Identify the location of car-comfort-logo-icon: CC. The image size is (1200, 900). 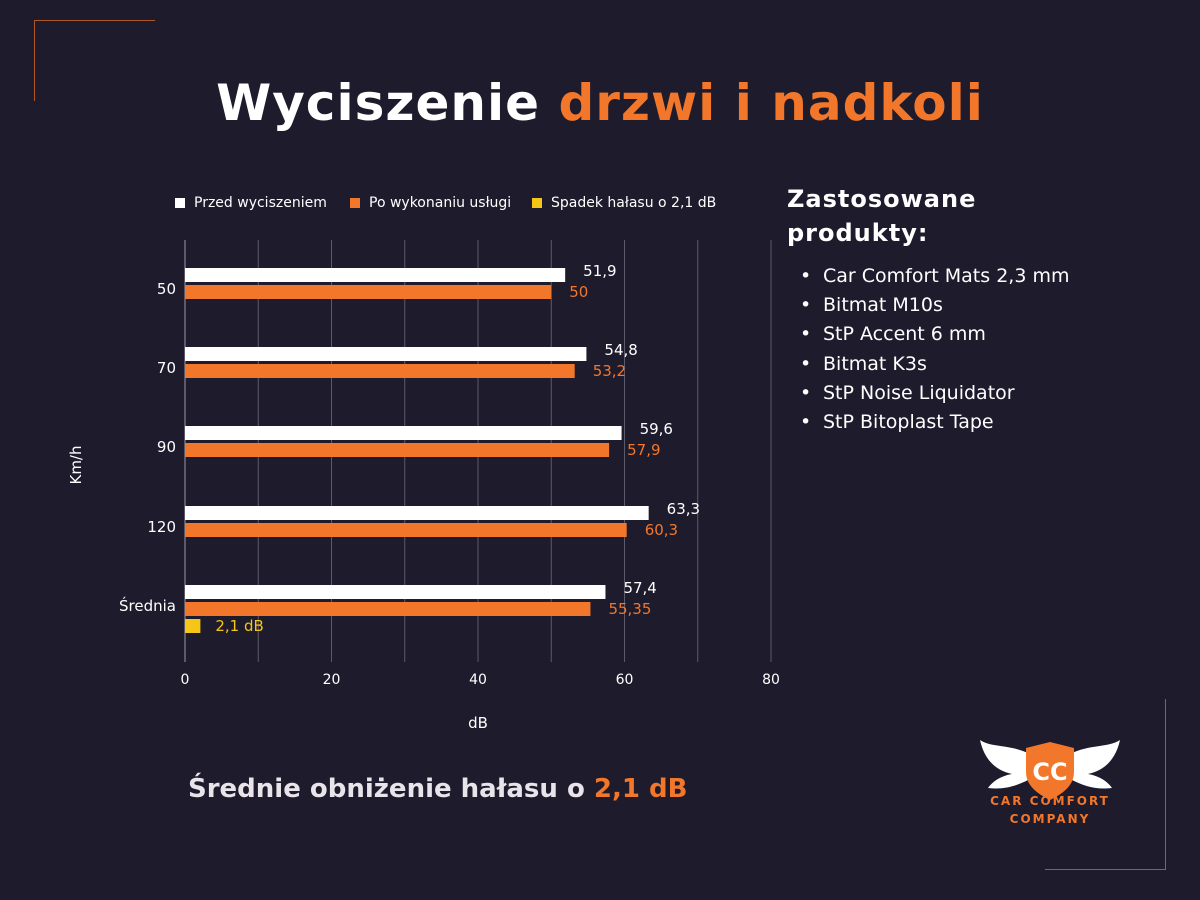
(1050, 770).